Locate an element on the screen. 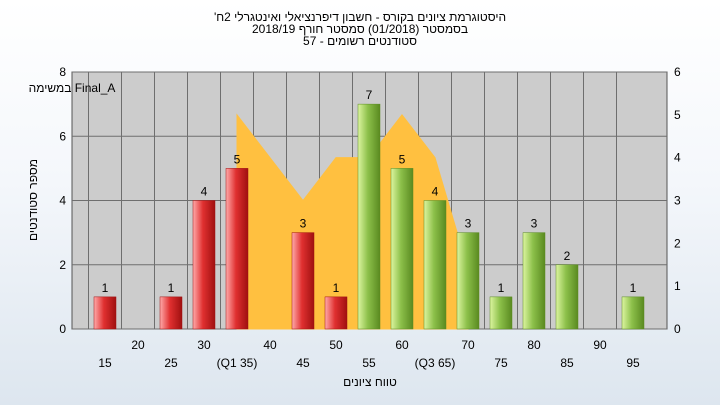  chart-title-line-2: בסמסטר (01/2018) סמסטר חורף 2018/19 is located at coordinates (360, 29).